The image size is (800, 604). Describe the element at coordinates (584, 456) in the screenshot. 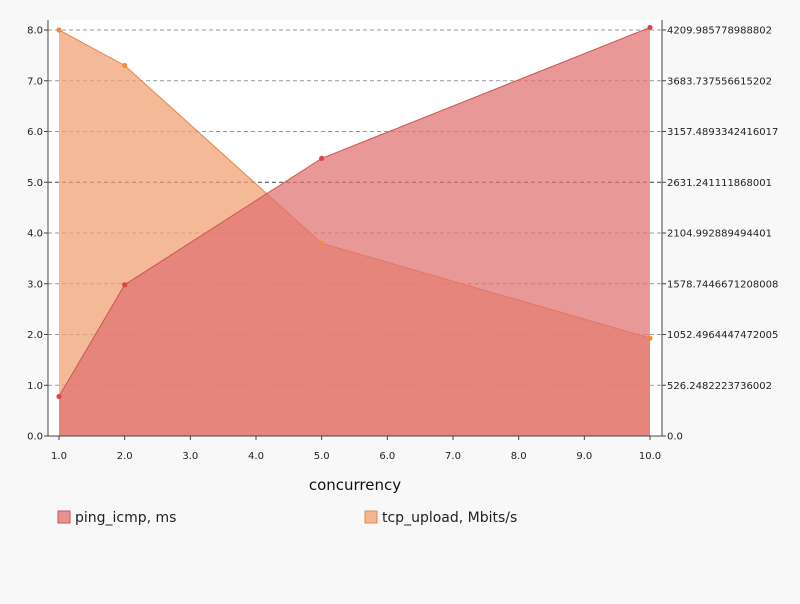

I see `x-tick-label: 9.0` at that location.